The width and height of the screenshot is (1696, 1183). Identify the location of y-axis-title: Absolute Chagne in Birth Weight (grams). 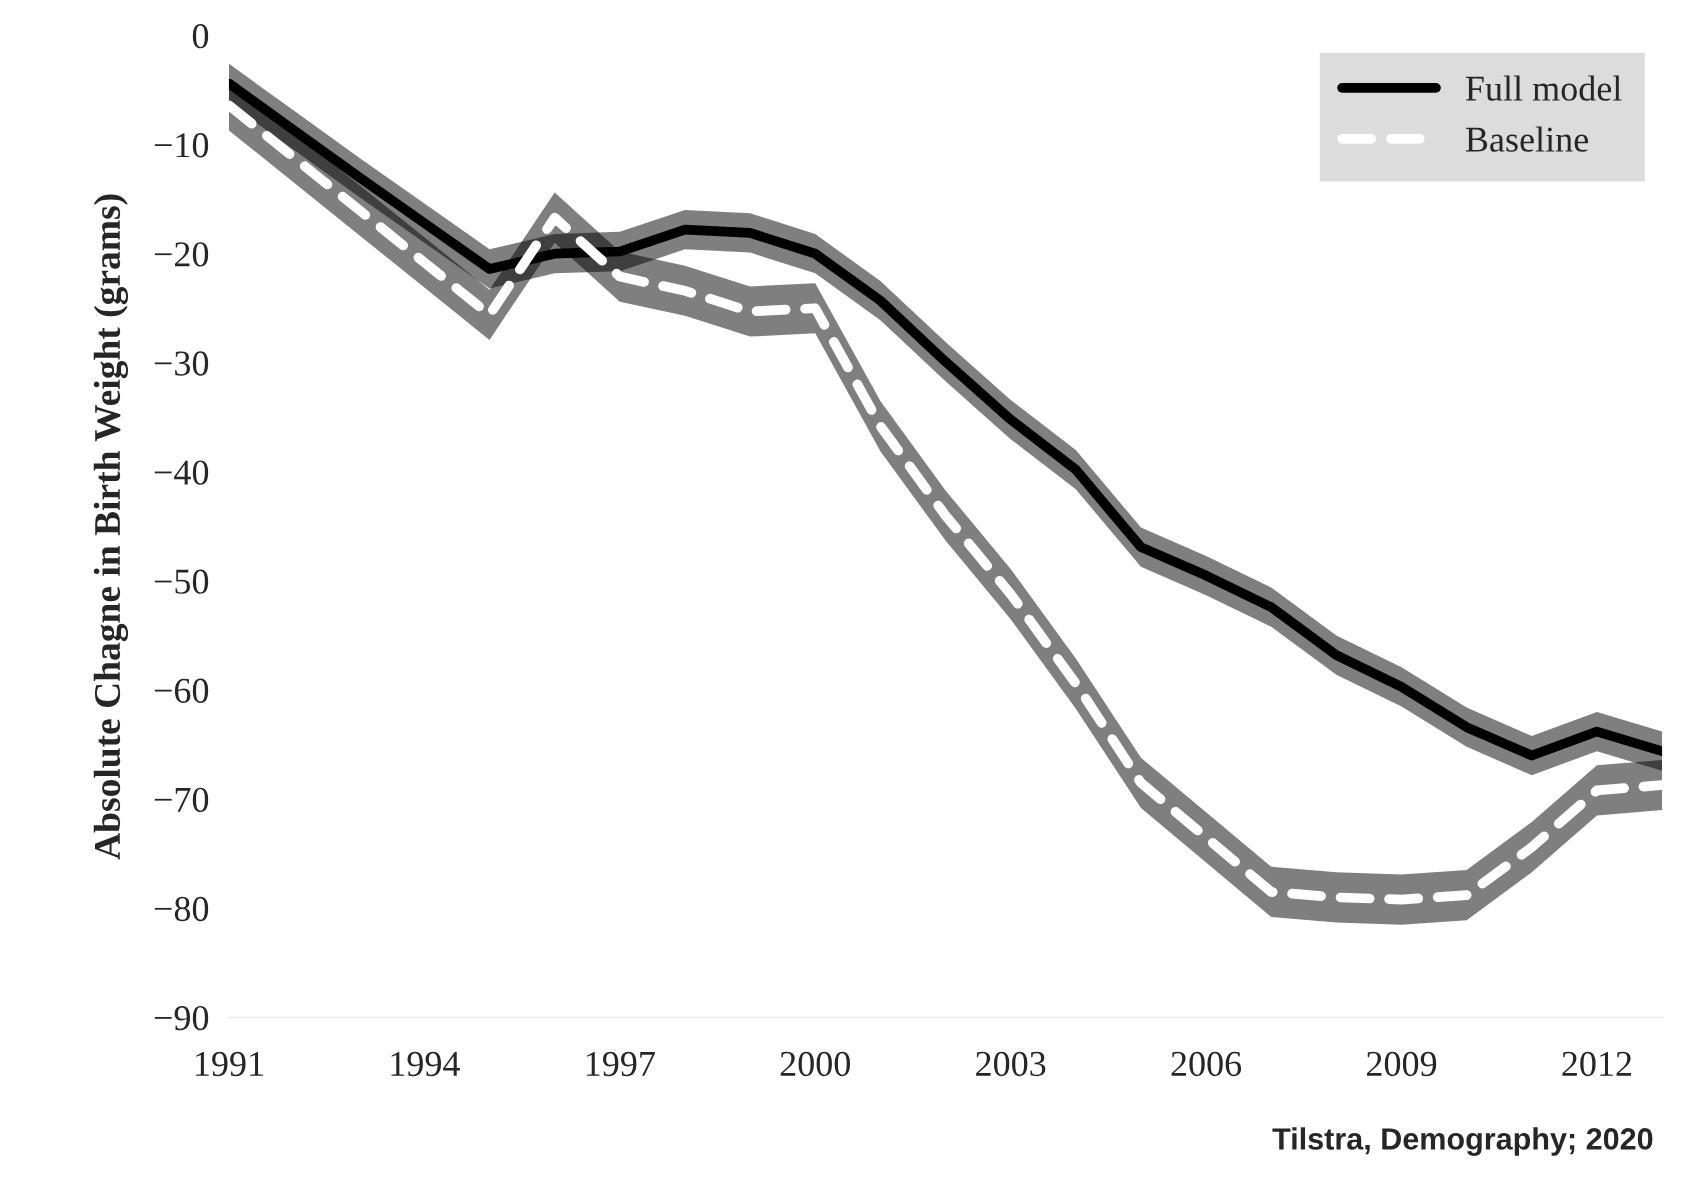
(111, 527).